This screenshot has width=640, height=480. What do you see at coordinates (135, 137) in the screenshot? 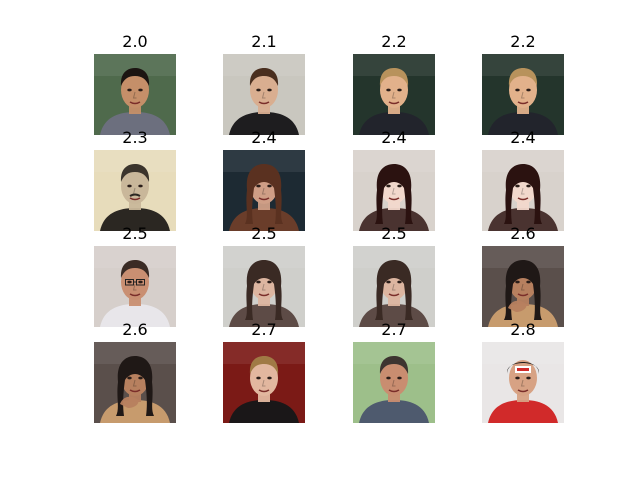
I see `grid-cell-title: 2.3` at bounding box center [135, 137].